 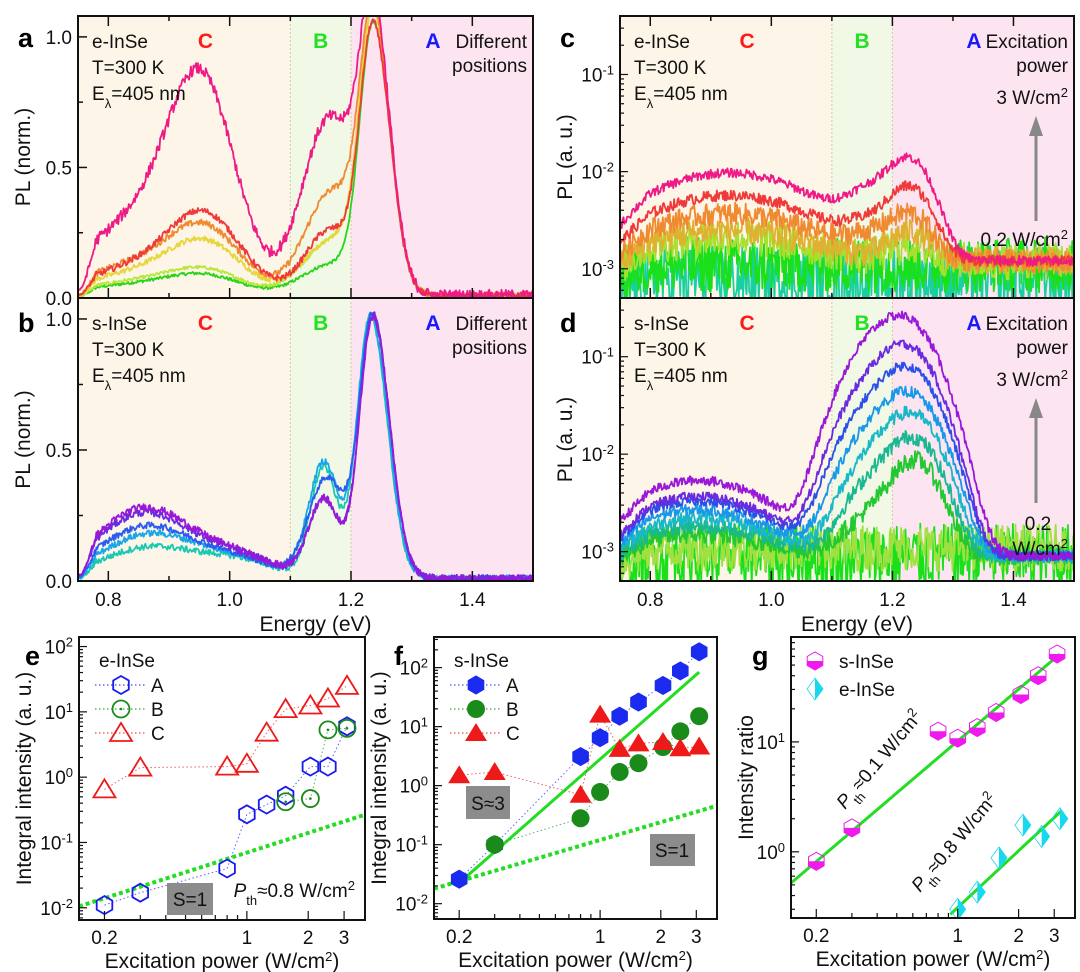 I want to click on x-axis-title: Energy (eV), so click(x=315, y=624).